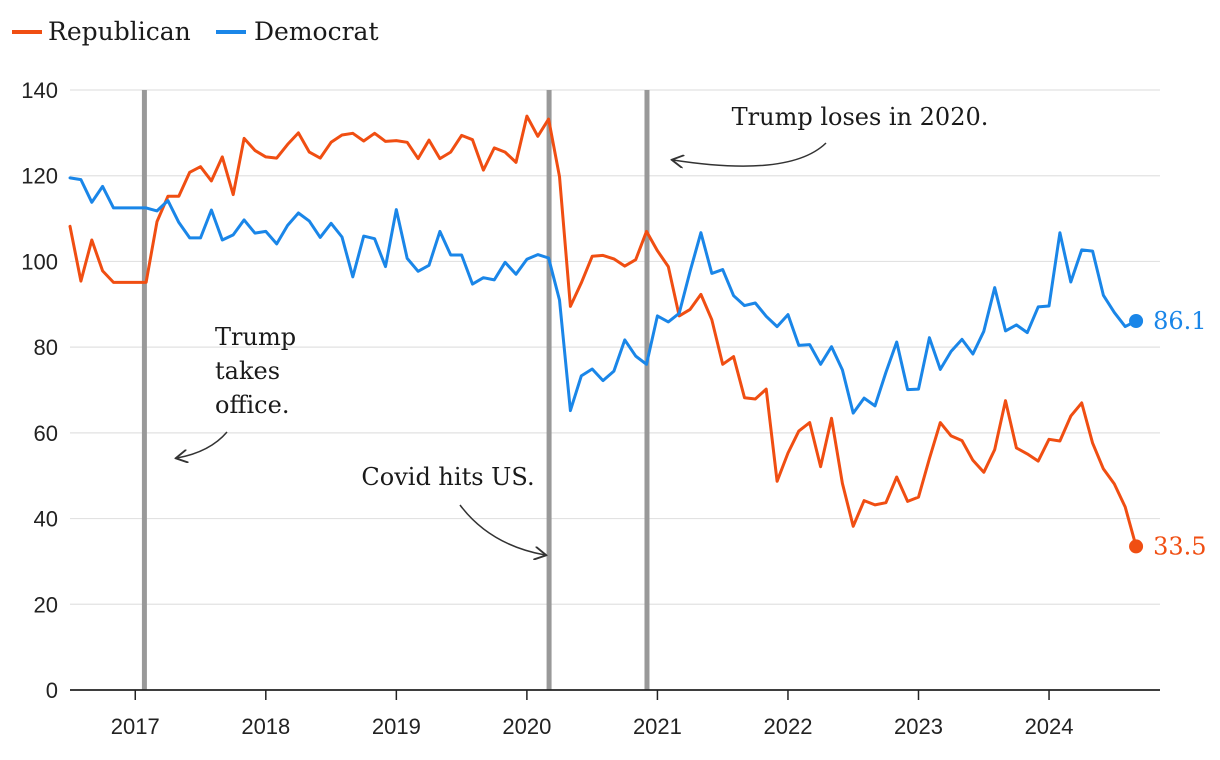 The width and height of the screenshot is (1220, 760). I want to click on legend-label-democrat: Democrat, so click(316, 31).